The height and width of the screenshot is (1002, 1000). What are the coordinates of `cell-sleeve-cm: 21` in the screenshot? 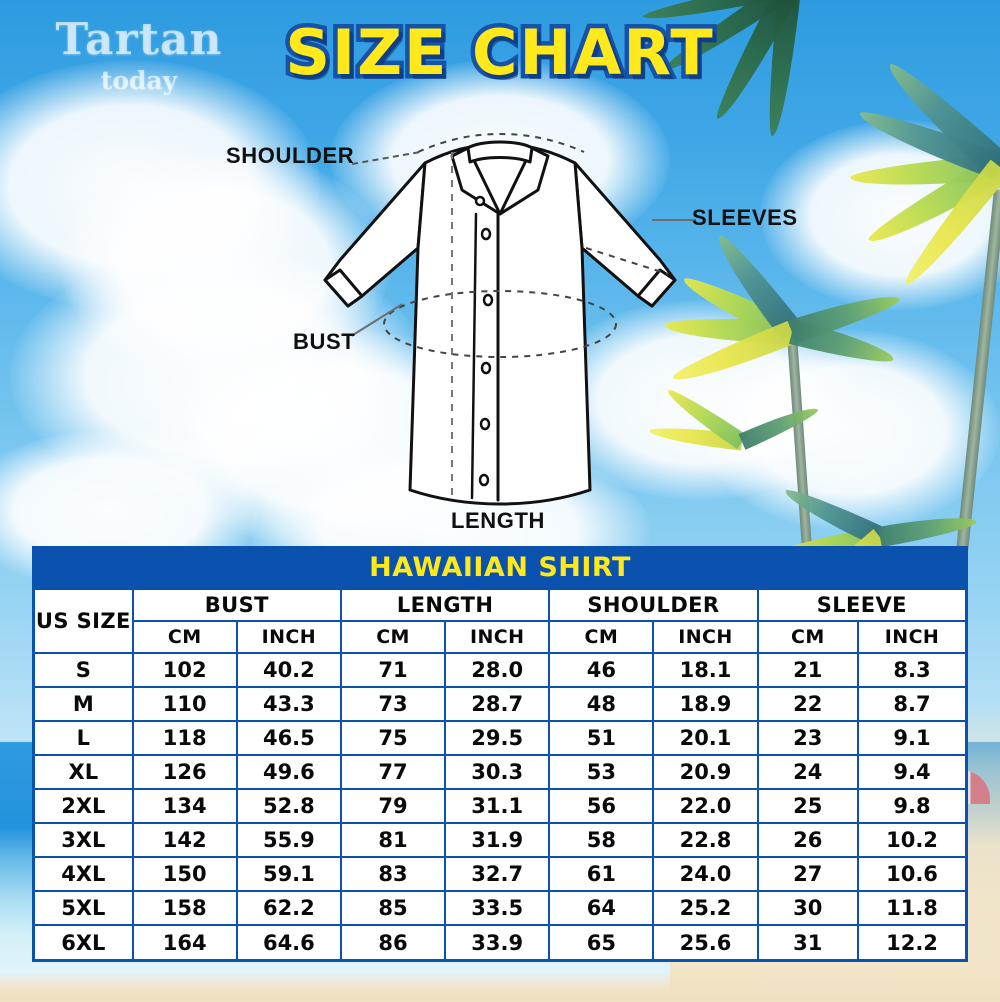 It's located at (808, 670).